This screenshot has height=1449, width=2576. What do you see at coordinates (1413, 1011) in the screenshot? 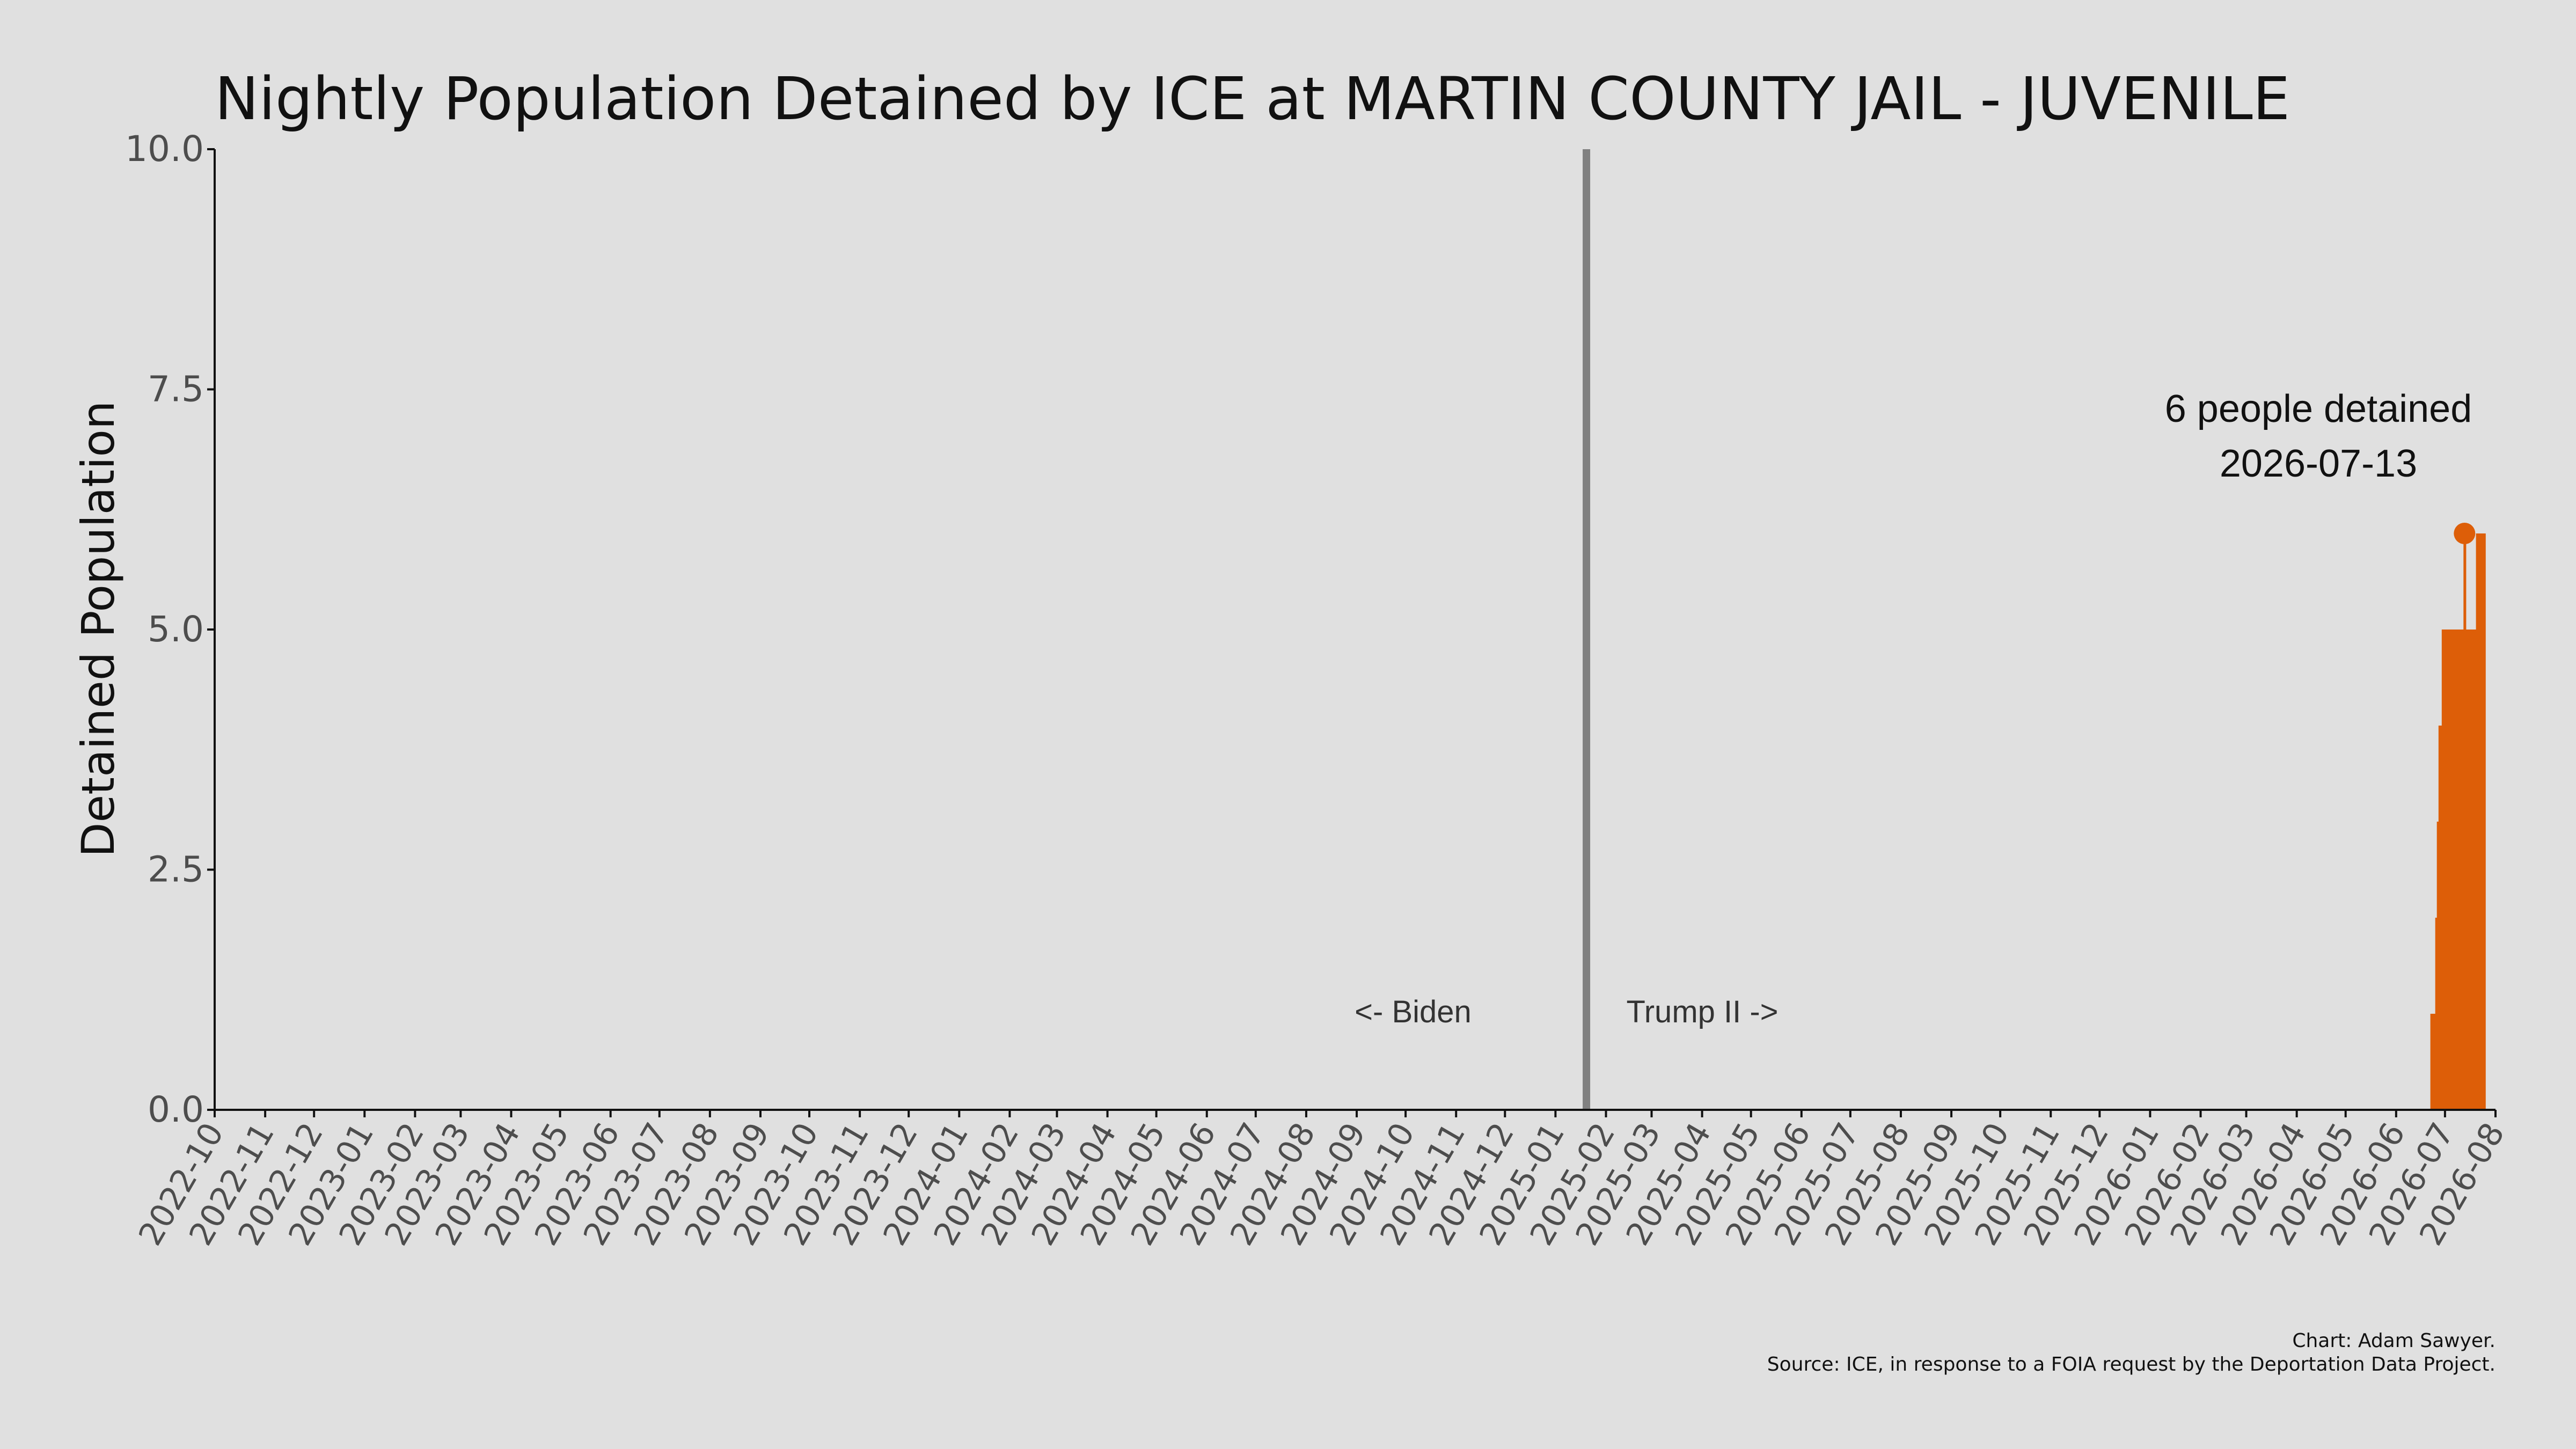
I see `era-label-biden: <- Biden` at bounding box center [1413, 1011].